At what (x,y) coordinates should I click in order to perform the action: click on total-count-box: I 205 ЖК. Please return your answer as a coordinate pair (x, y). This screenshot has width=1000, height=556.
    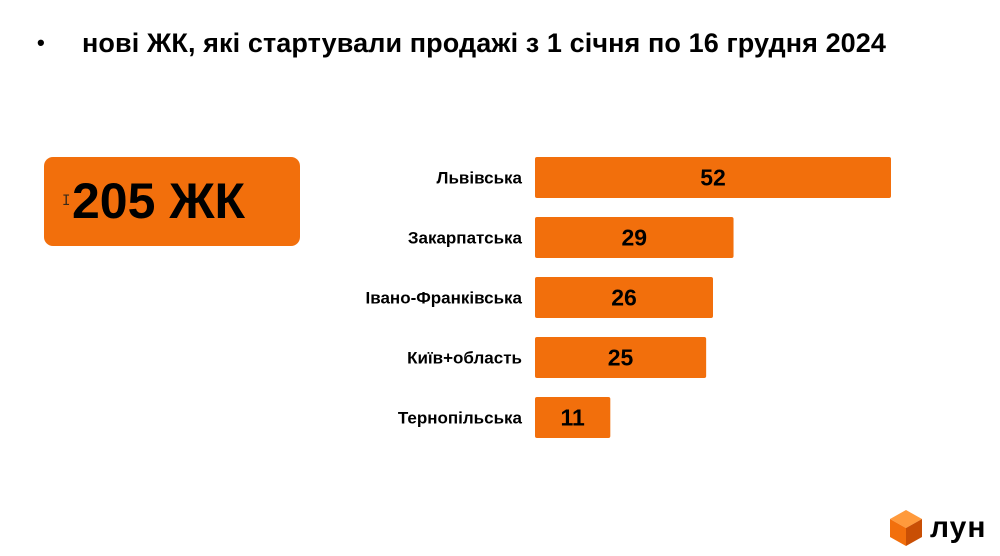
    Looking at the image, I should click on (172, 201).